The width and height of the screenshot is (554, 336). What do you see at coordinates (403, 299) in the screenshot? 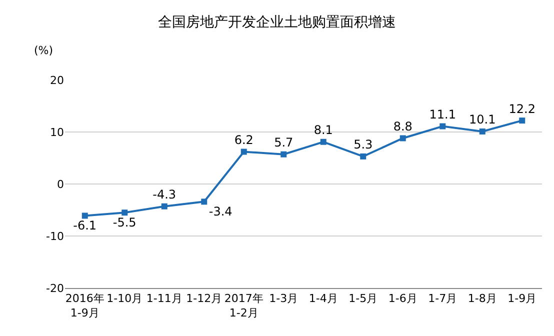
I see `x-tick-label: 1-6月` at bounding box center [403, 299].